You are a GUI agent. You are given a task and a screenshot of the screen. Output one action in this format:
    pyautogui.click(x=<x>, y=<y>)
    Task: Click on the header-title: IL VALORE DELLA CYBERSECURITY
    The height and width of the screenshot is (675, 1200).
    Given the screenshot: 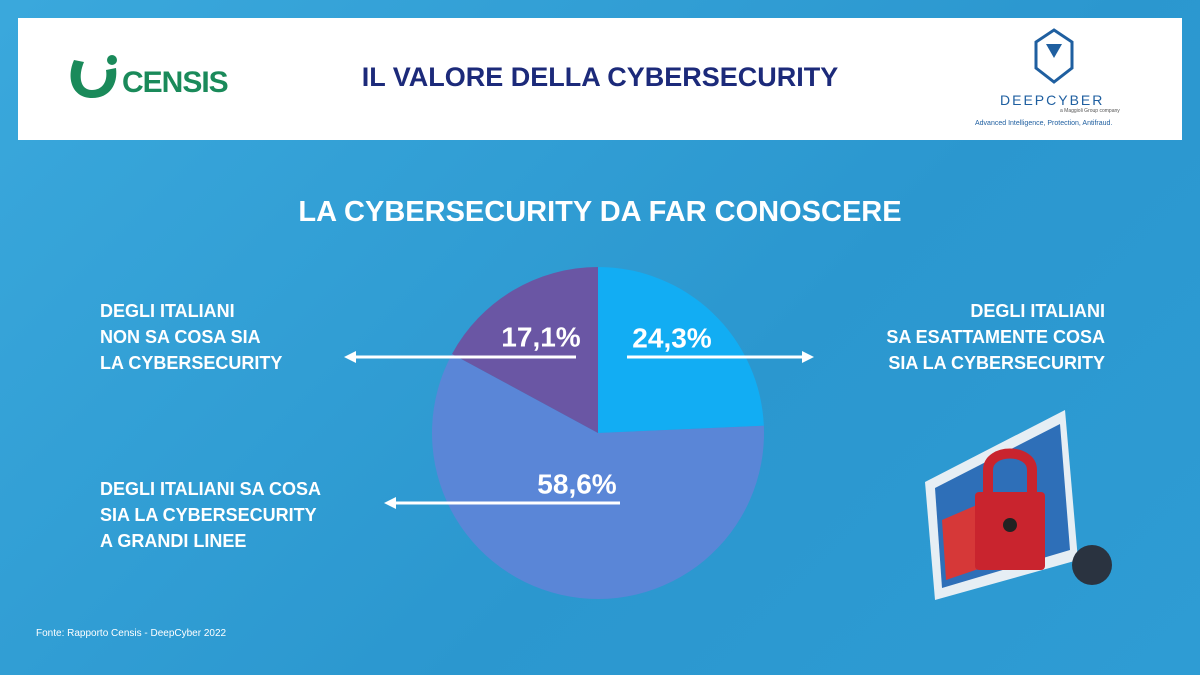 What is the action you would take?
    pyautogui.click(x=600, y=77)
    